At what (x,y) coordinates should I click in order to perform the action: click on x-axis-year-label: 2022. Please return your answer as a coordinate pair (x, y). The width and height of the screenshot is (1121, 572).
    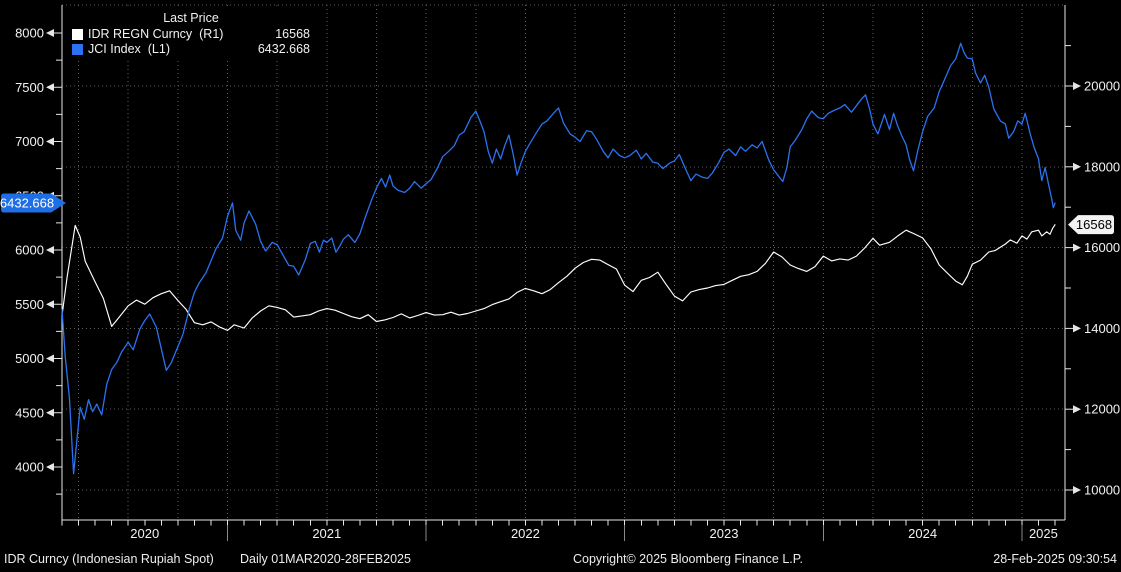
    Looking at the image, I should click on (525, 533).